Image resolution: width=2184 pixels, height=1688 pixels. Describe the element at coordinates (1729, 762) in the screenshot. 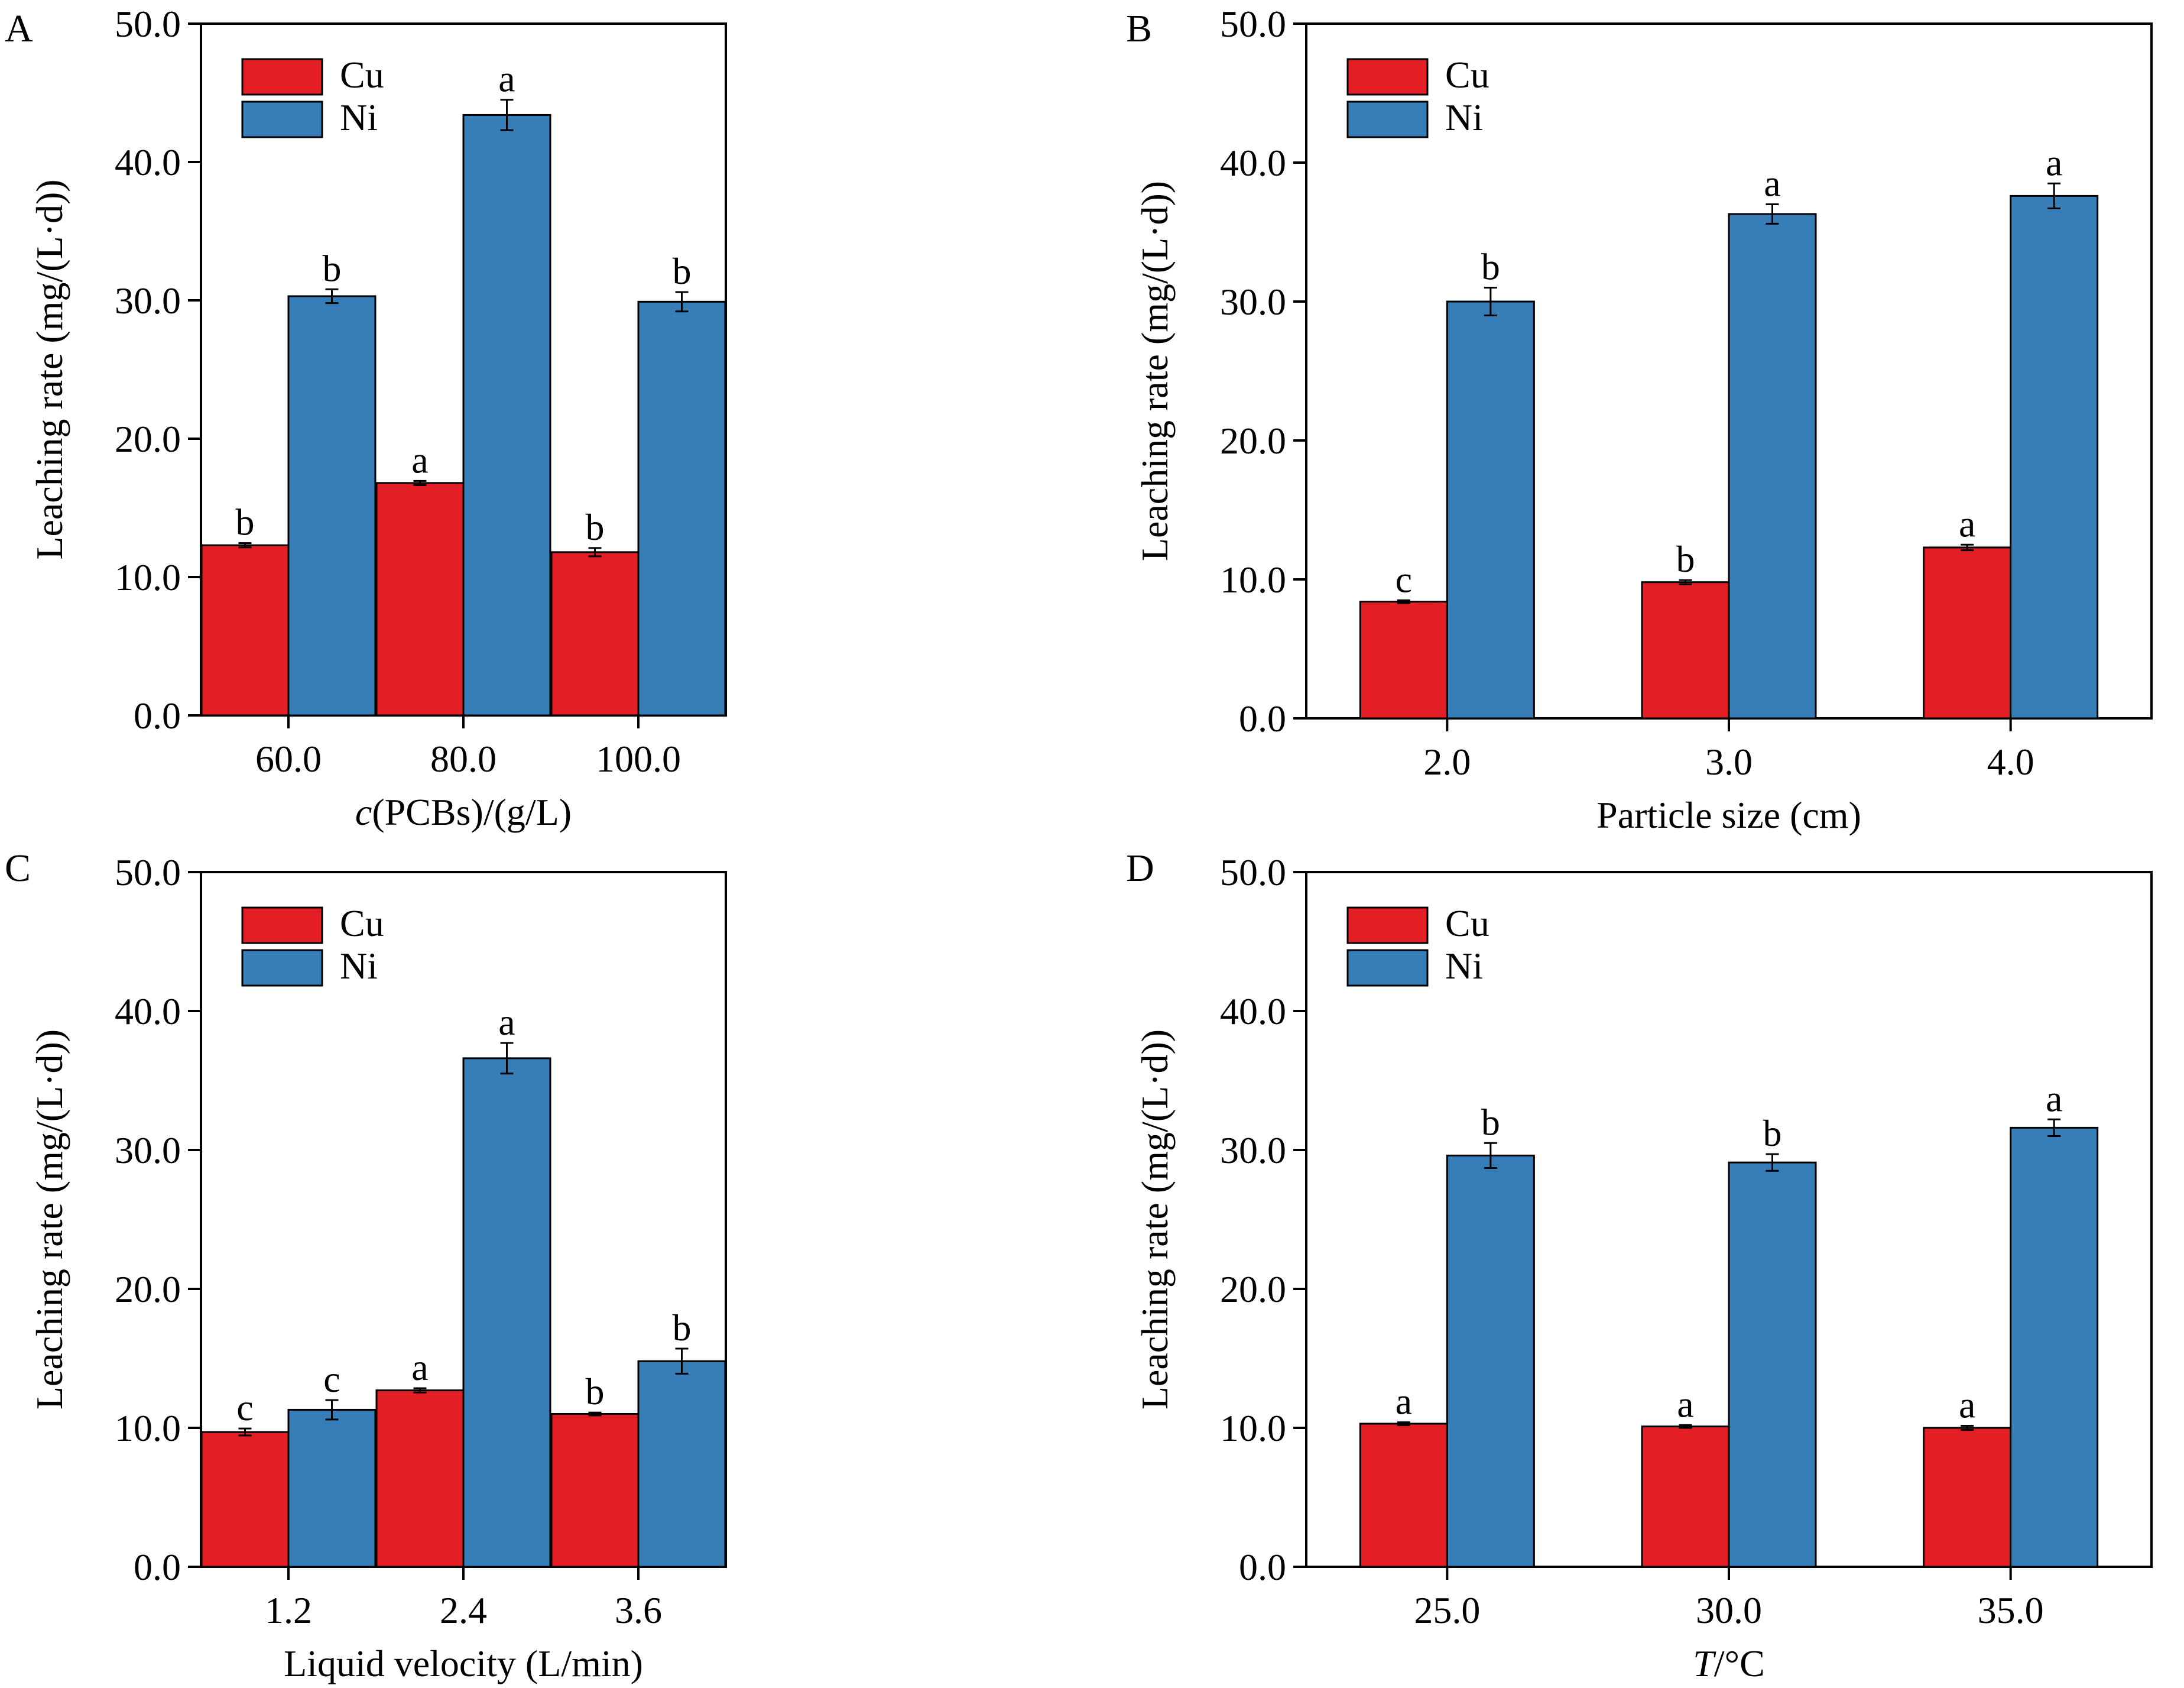

I see `x-tick-label: 3.0` at that location.